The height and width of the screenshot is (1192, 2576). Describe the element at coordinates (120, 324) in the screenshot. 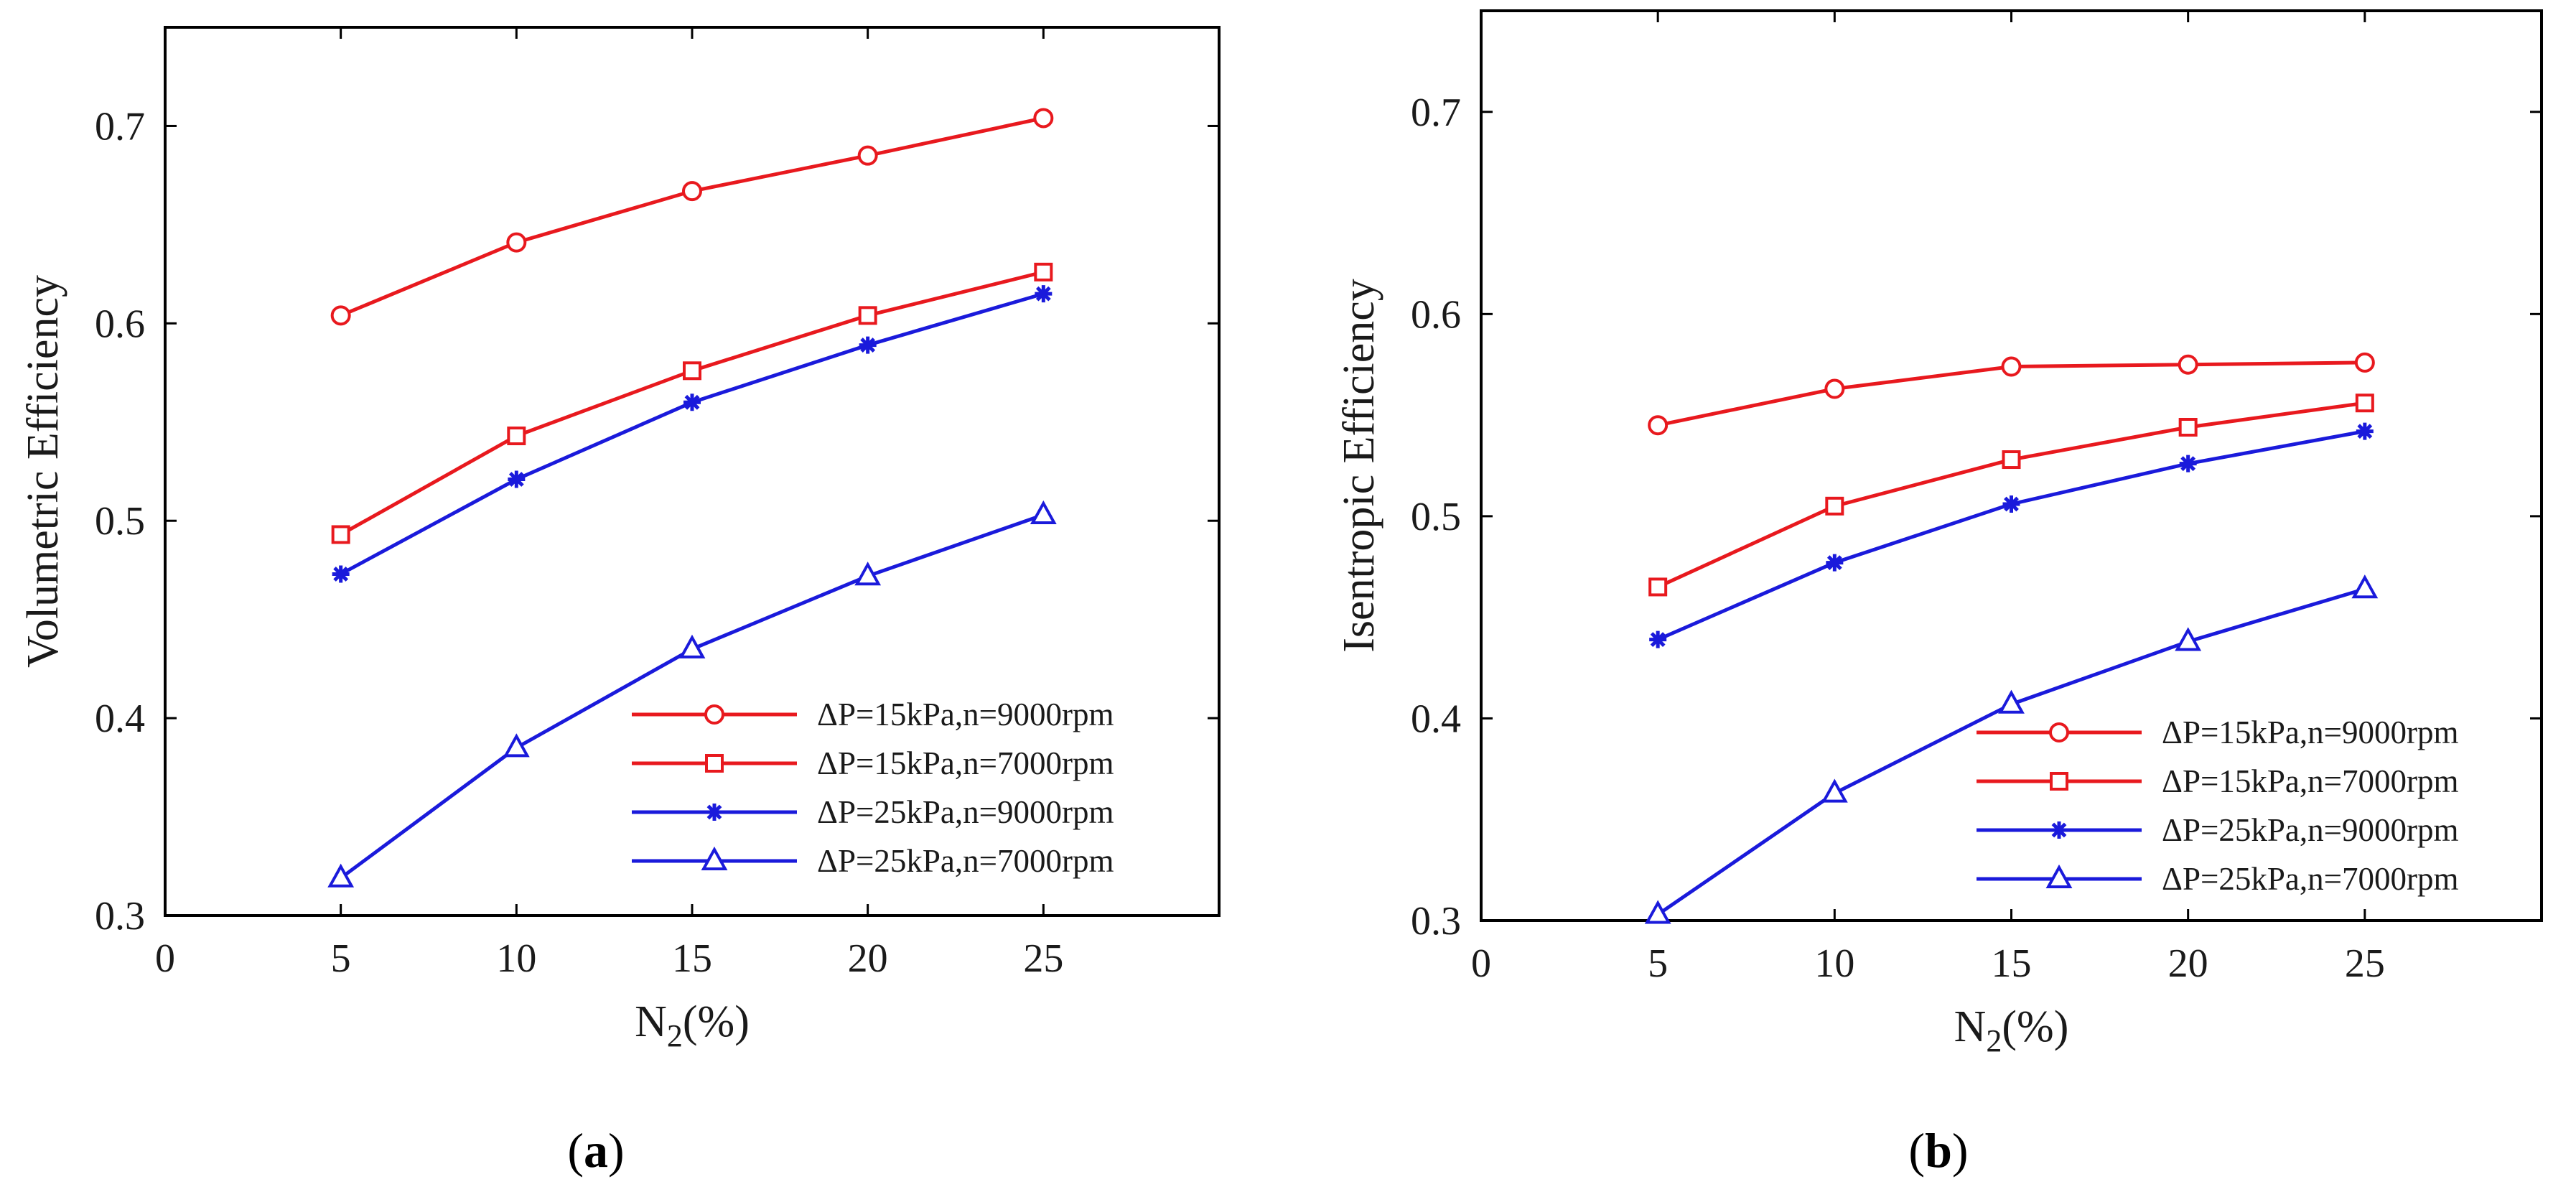

I see `y-tick-label: 0.6` at that location.